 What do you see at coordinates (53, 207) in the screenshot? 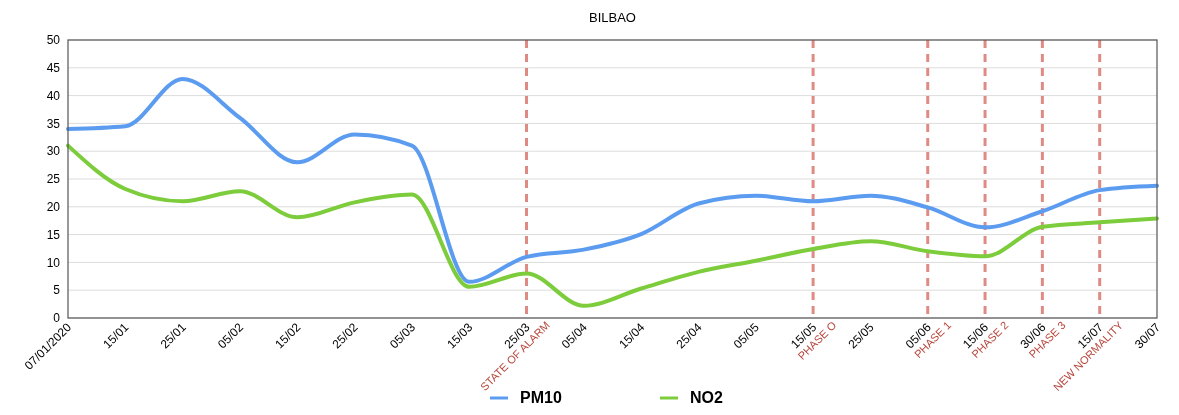
I see `y-tick-label: 20` at bounding box center [53, 207].